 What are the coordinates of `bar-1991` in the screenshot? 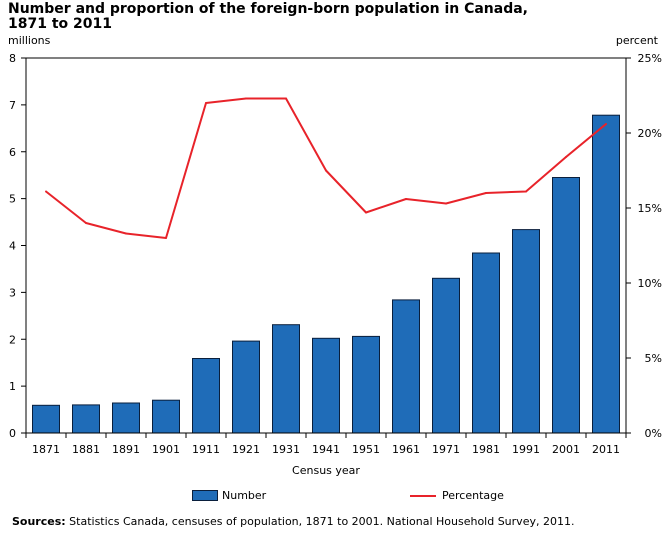 It's located at (526, 331).